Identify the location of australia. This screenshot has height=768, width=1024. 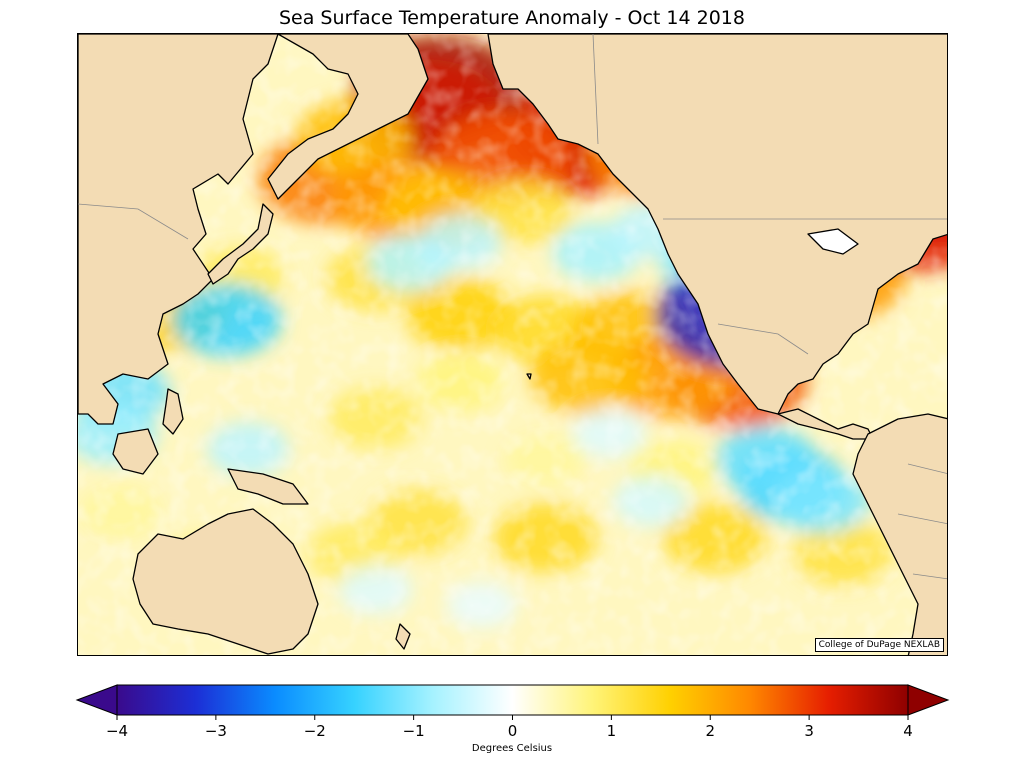
(225, 581).